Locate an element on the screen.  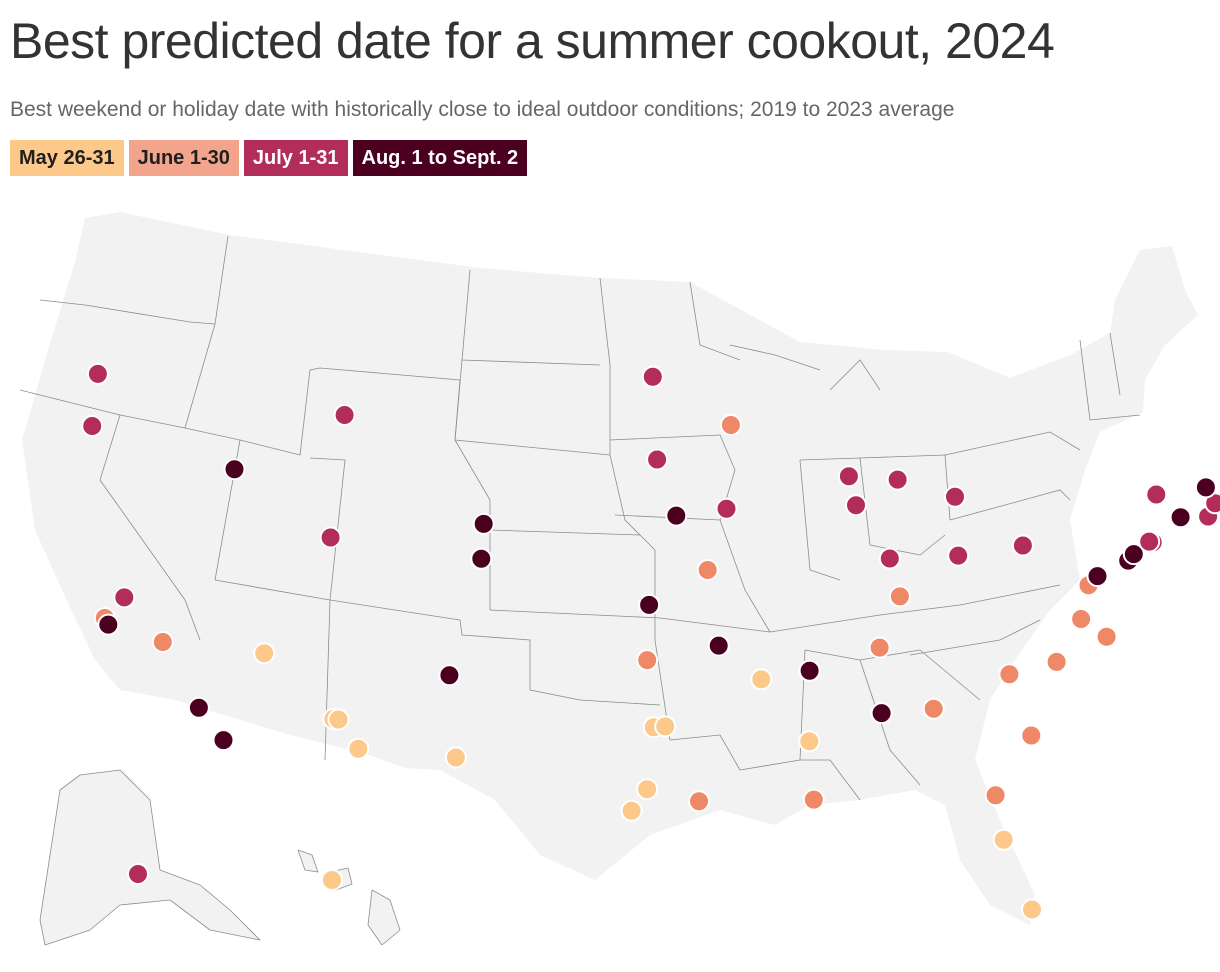
legend-item-aug: Aug. 1 to Sept. 2 is located at coordinates (440, 158).